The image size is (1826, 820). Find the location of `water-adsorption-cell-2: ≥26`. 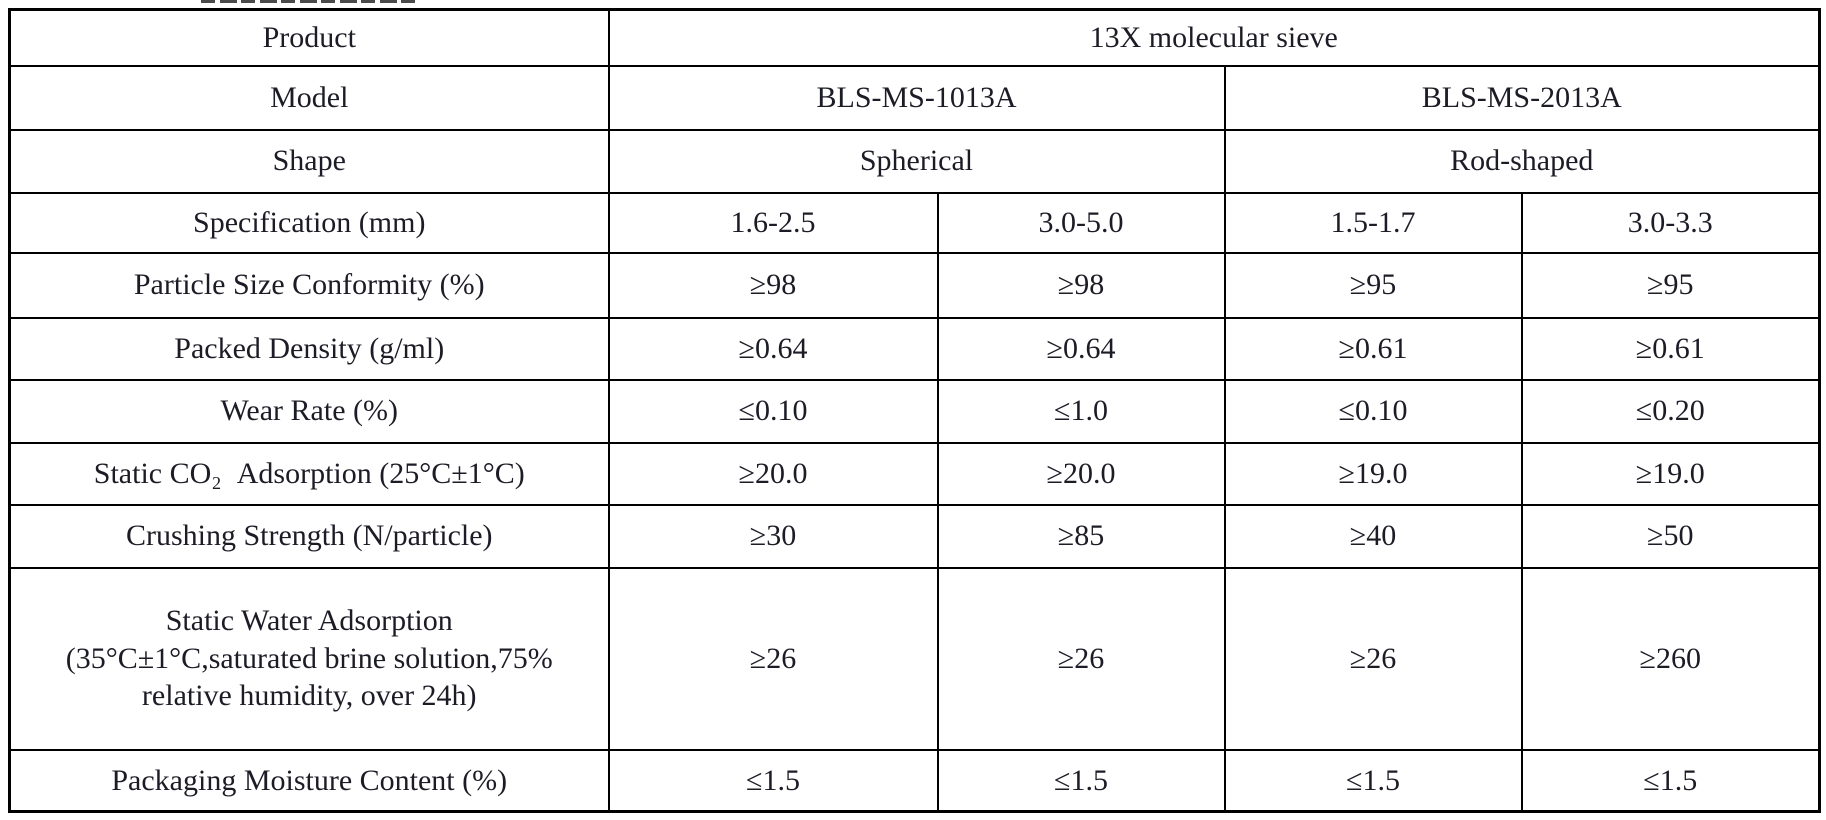

water-adsorption-cell-2: ≥26 is located at coordinates (1081, 658).